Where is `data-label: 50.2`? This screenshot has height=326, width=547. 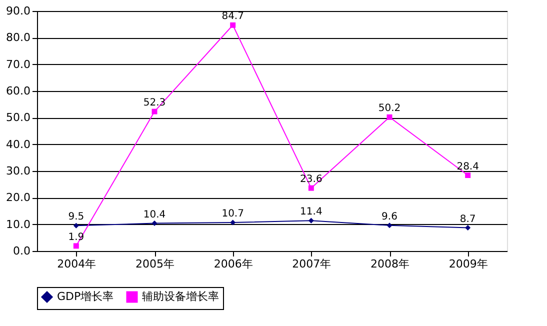
data-label: 50.2 is located at coordinates (389, 108).